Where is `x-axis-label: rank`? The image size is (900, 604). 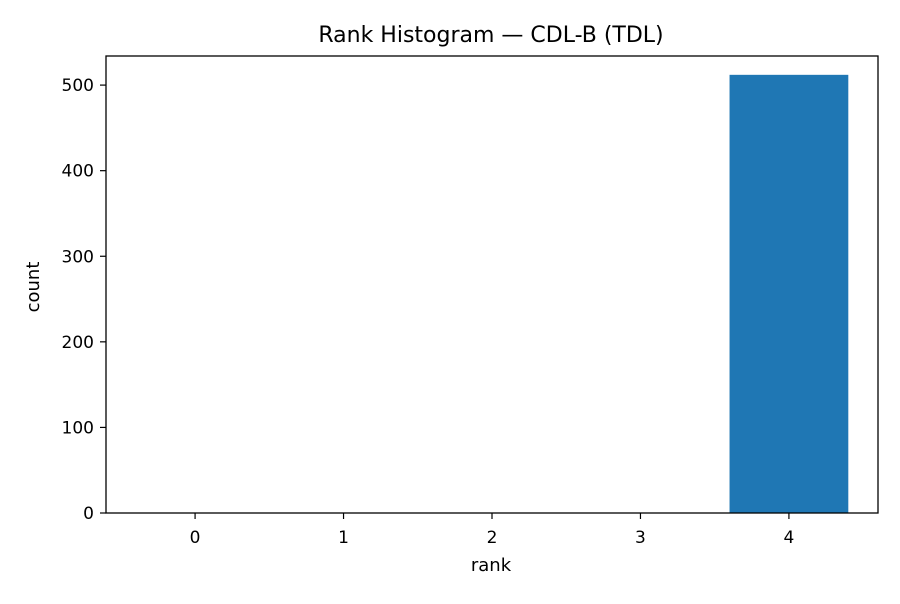 x-axis-label: rank is located at coordinates (491, 565).